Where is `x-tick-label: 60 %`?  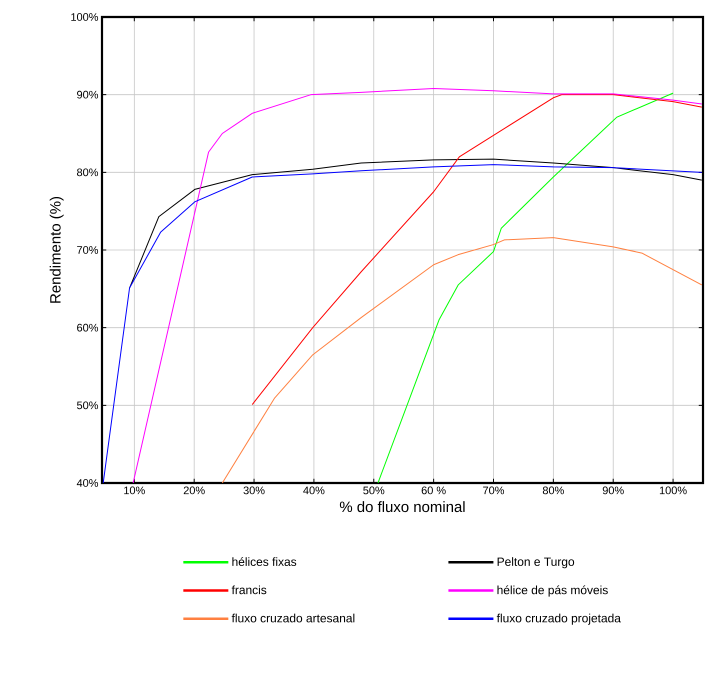 x-tick-label: 60 % is located at coordinates (434, 490).